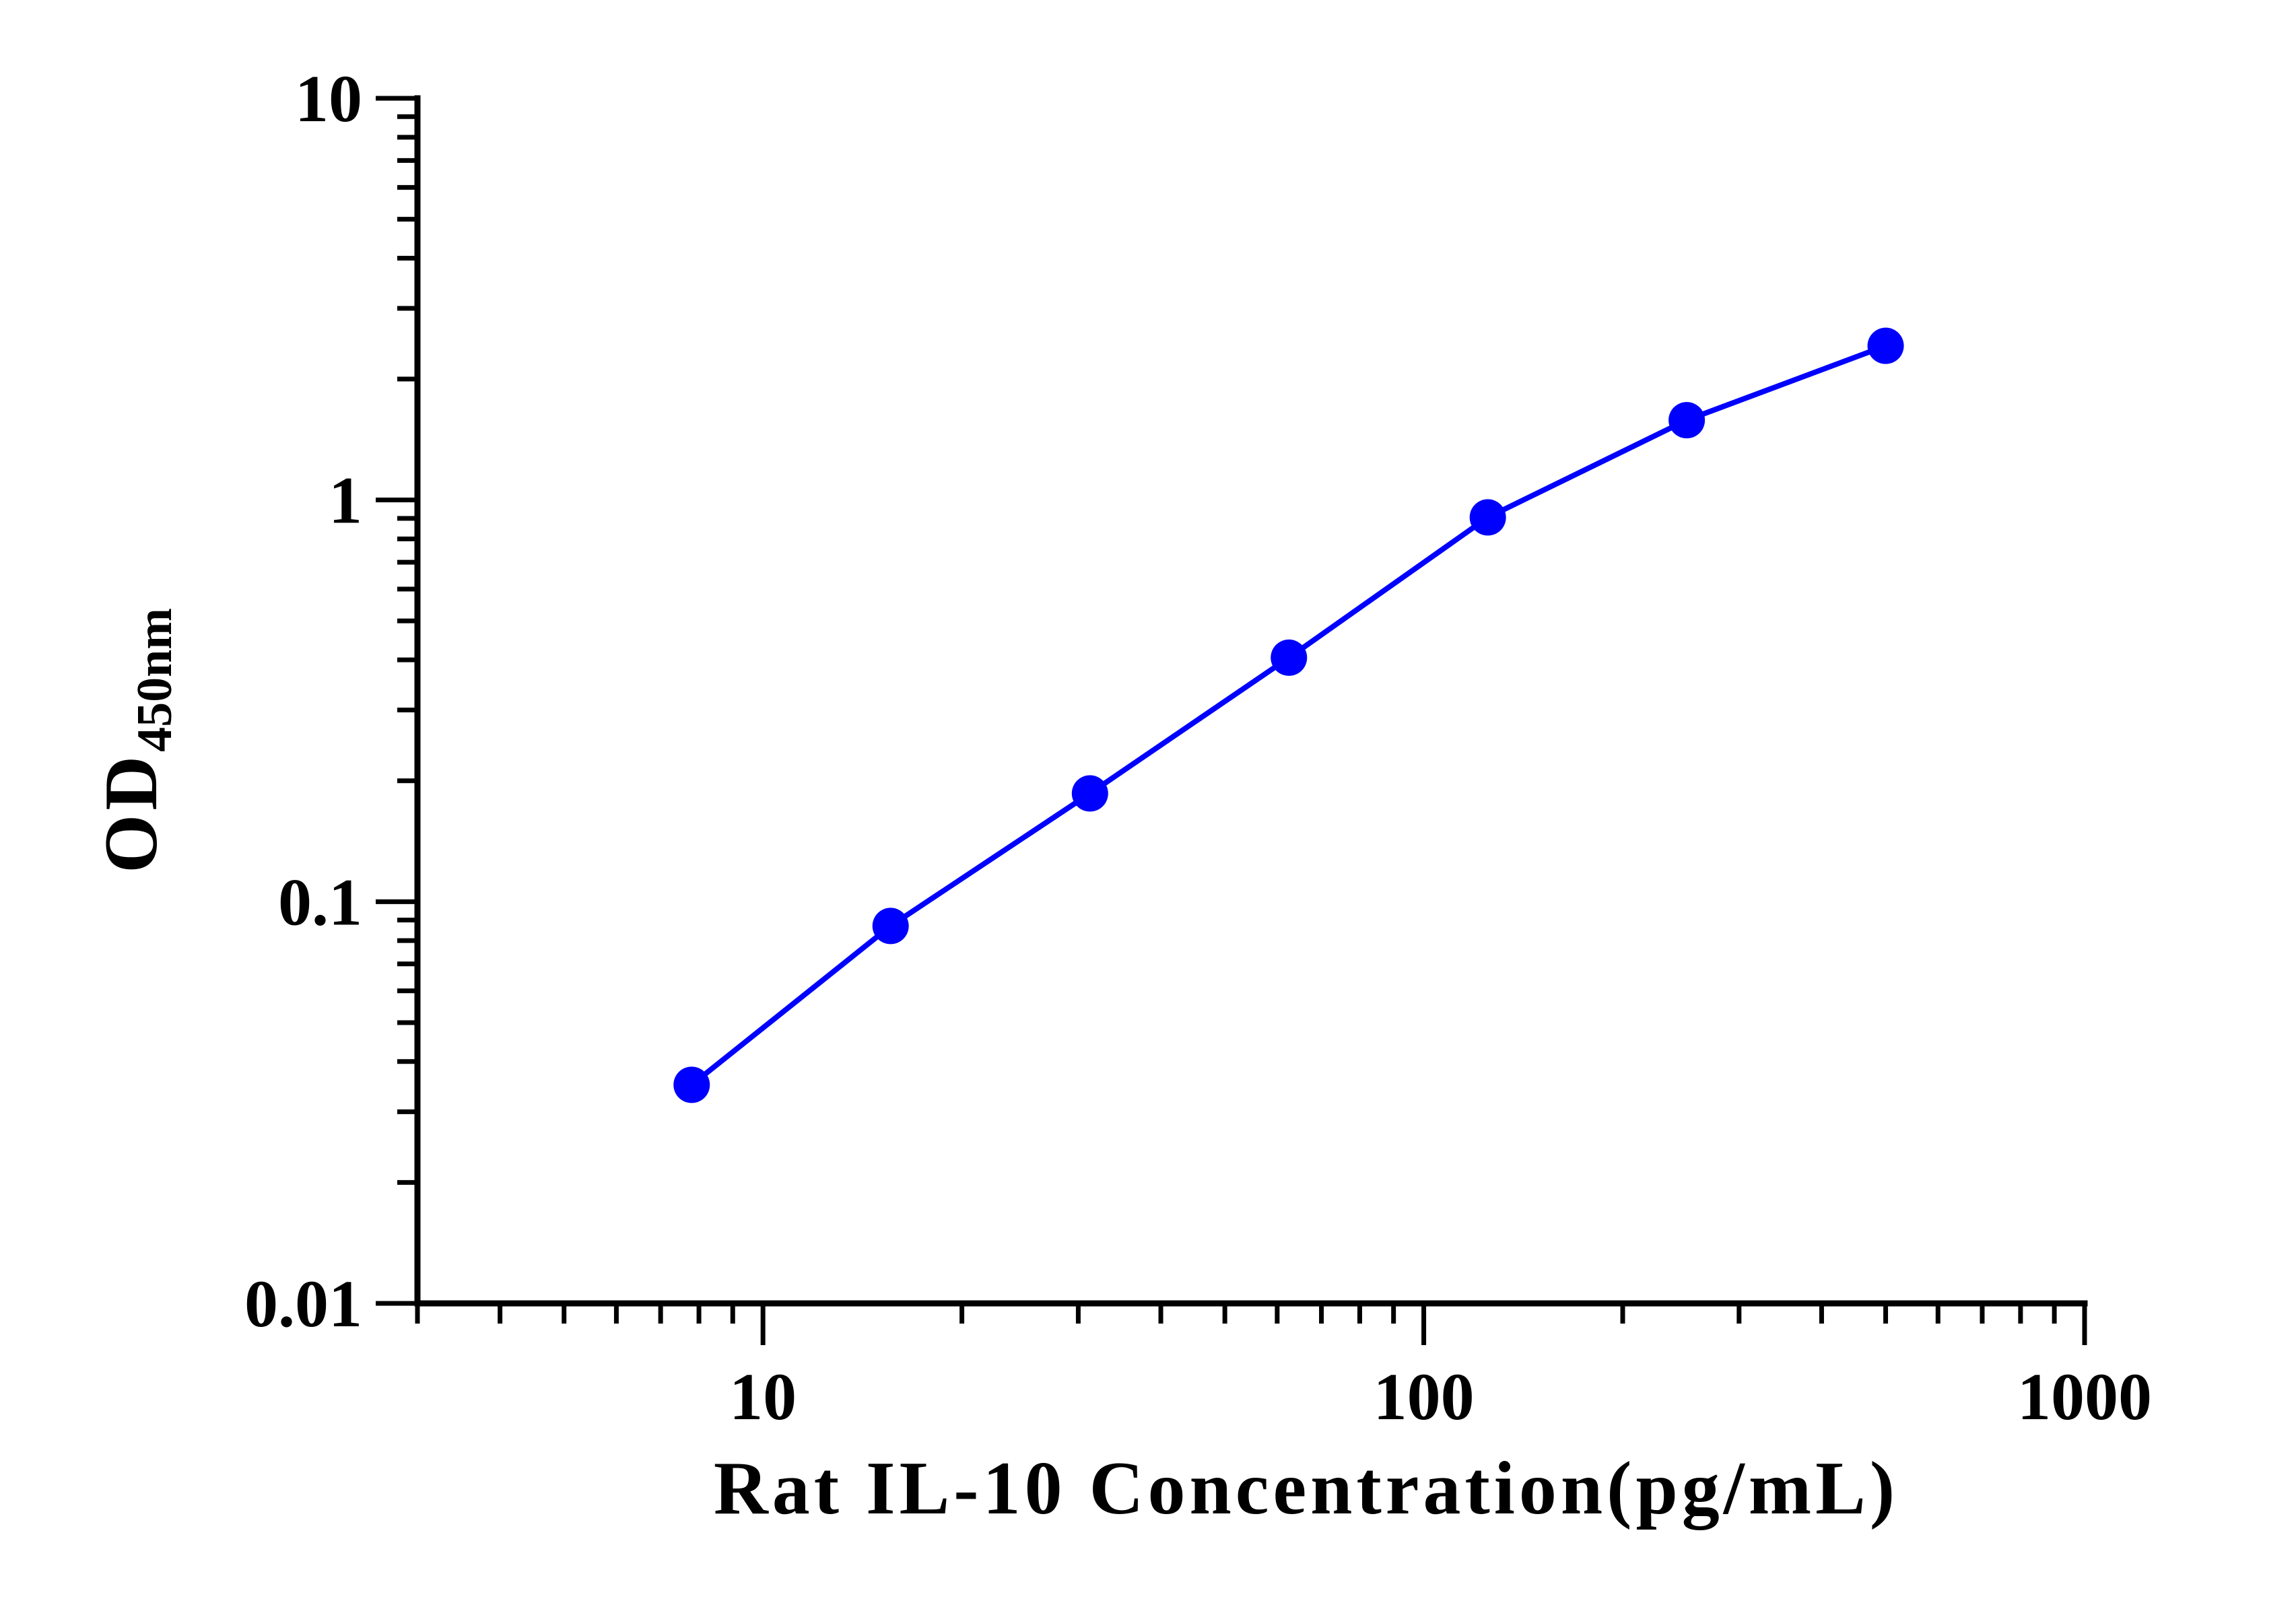 The width and height of the screenshot is (2296, 1607). Describe the element at coordinates (320, 902) in the screenshot. I see `y-tick-label: 0.1` at that location.